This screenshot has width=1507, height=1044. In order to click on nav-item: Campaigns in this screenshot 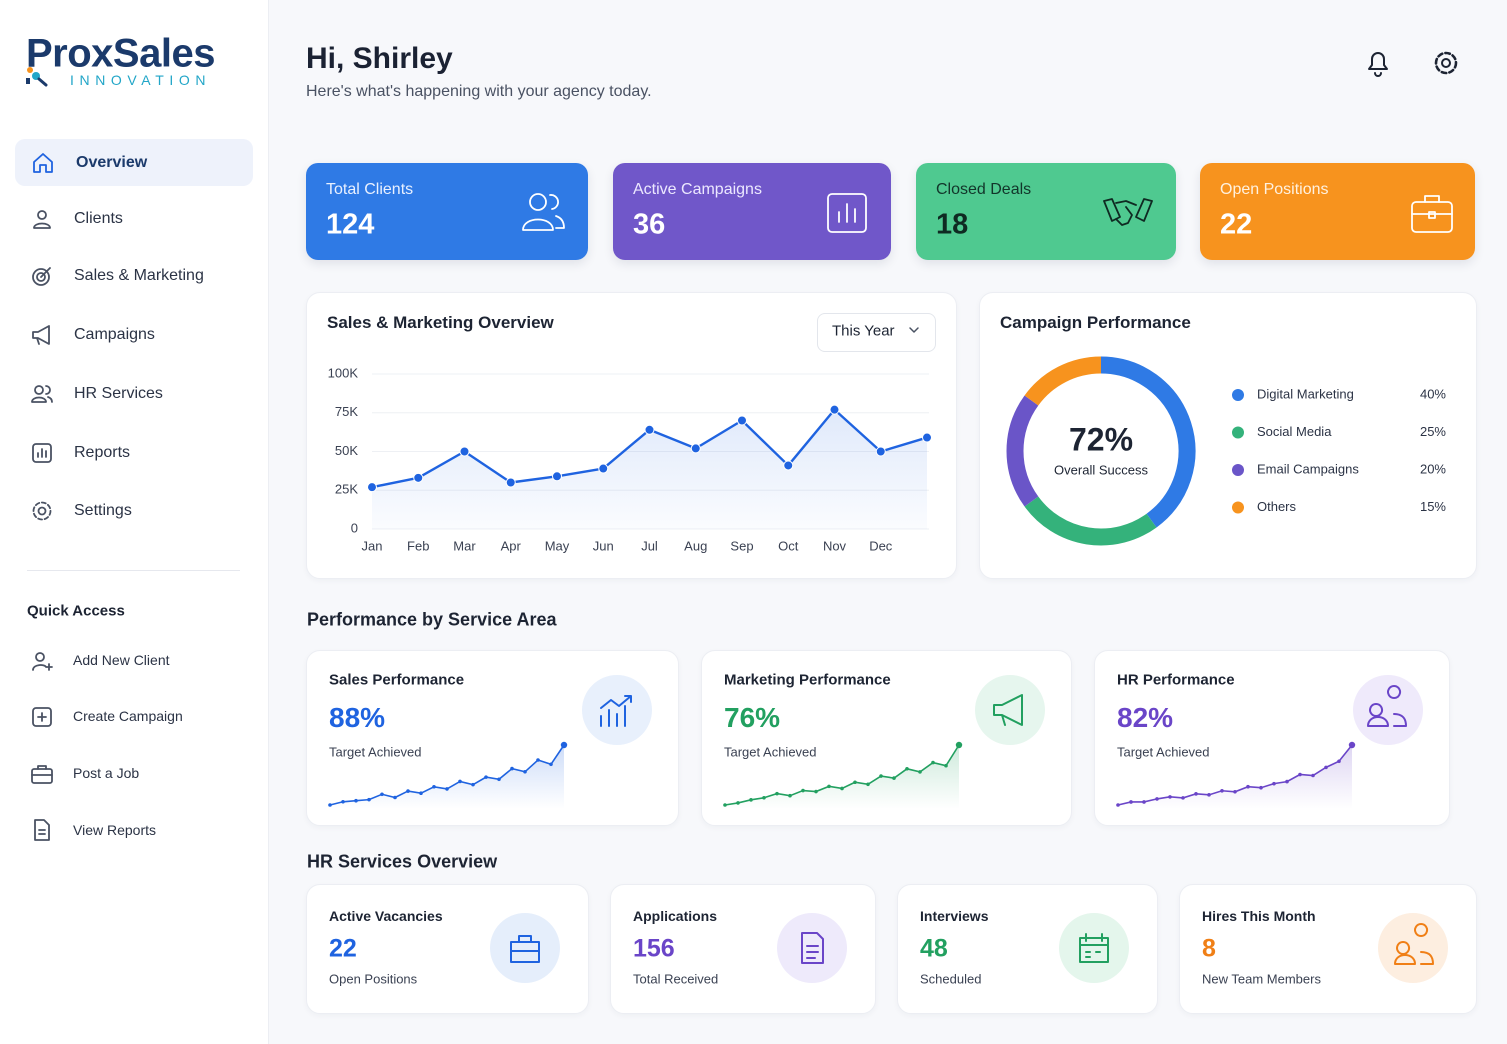, I will do `click(114, 334)`.